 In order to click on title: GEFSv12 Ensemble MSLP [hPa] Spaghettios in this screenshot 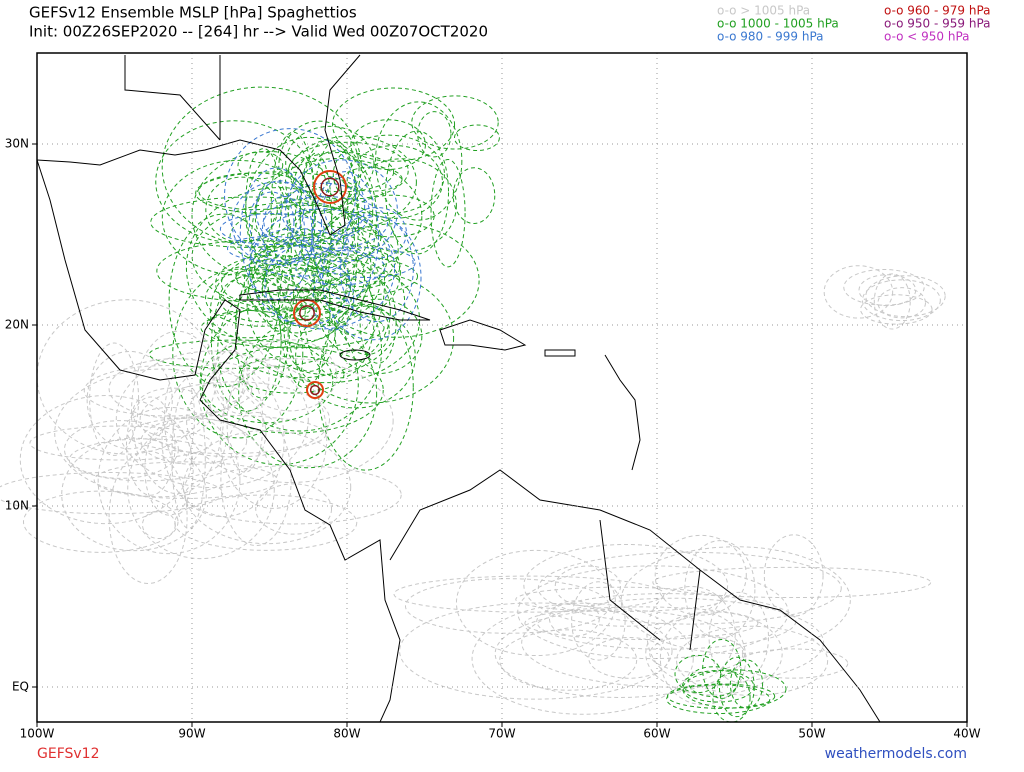, I will do `click(193, 13)`.